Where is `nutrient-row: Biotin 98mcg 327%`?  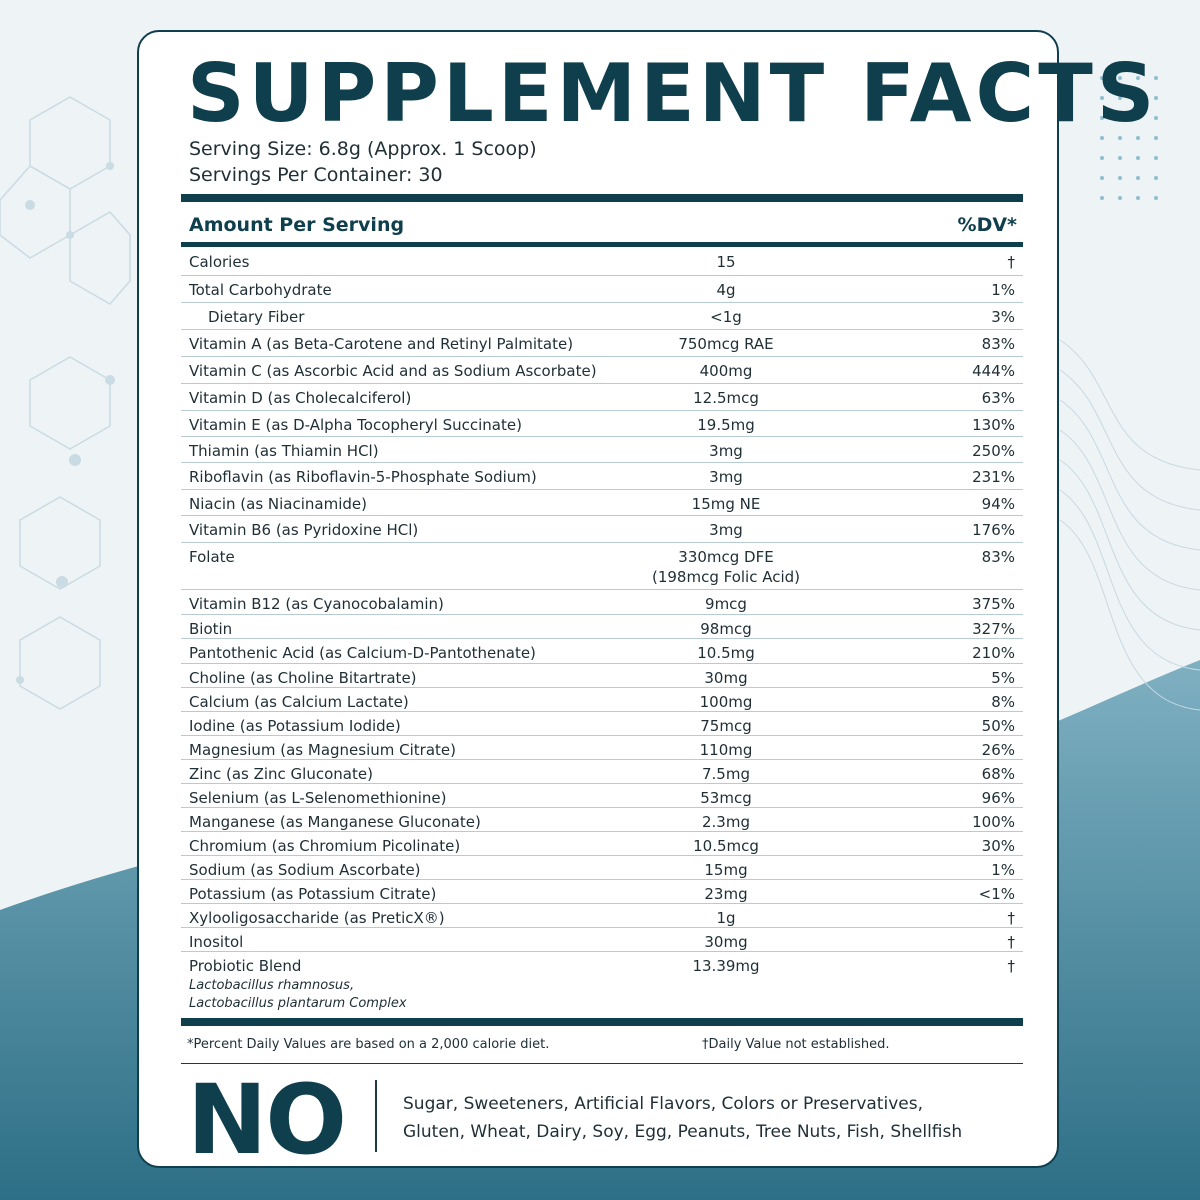
nutrient-row: Biotin 98mcg 327% is located at coordinates (602, 627).